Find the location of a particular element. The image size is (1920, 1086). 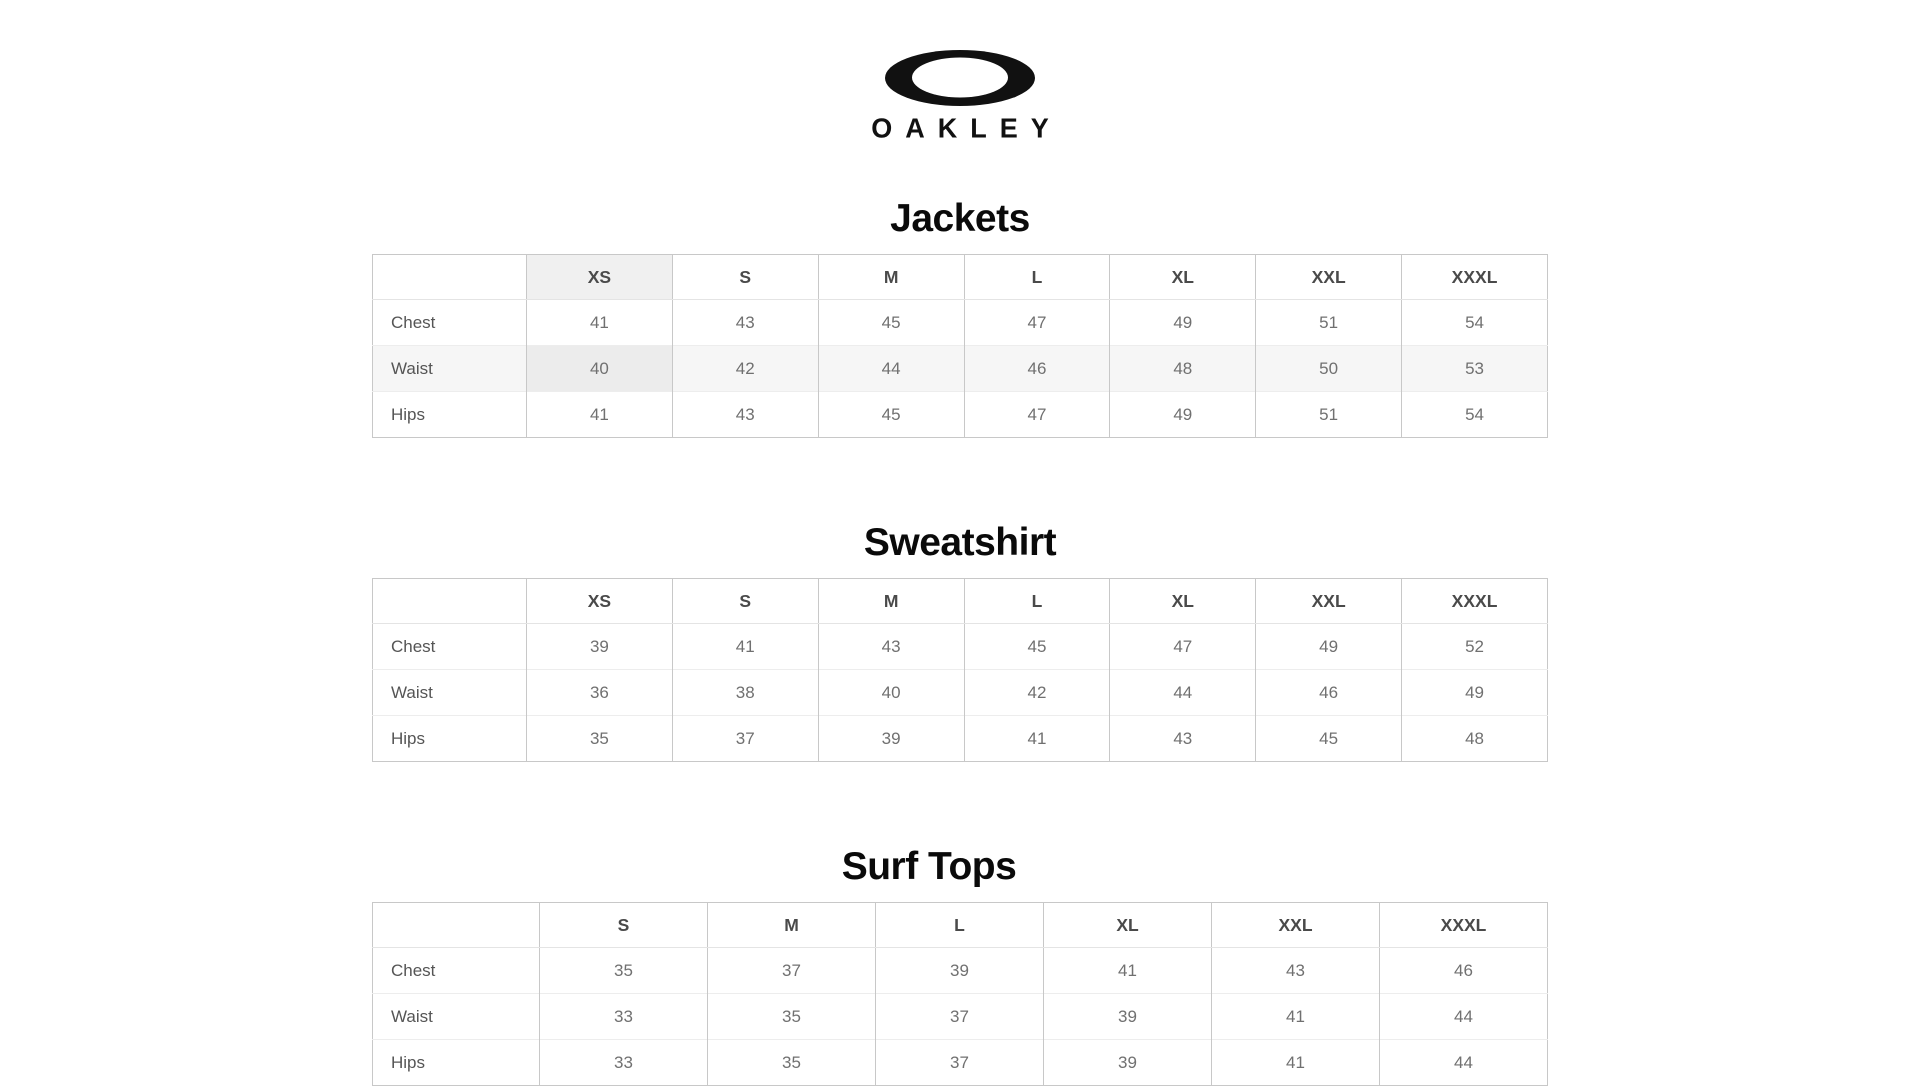

size-value-cell: 51 is located at coordinates (1328, 414).